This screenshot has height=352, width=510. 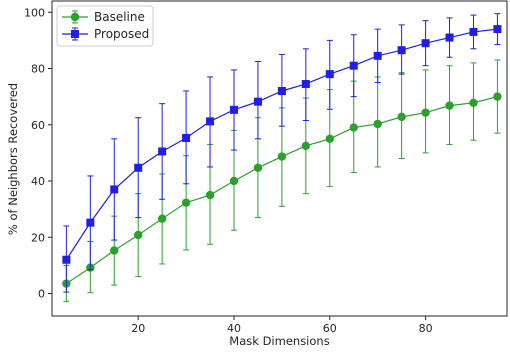 I want to click on legend-label-baseline: Baseline, so click(x=119, y=17).